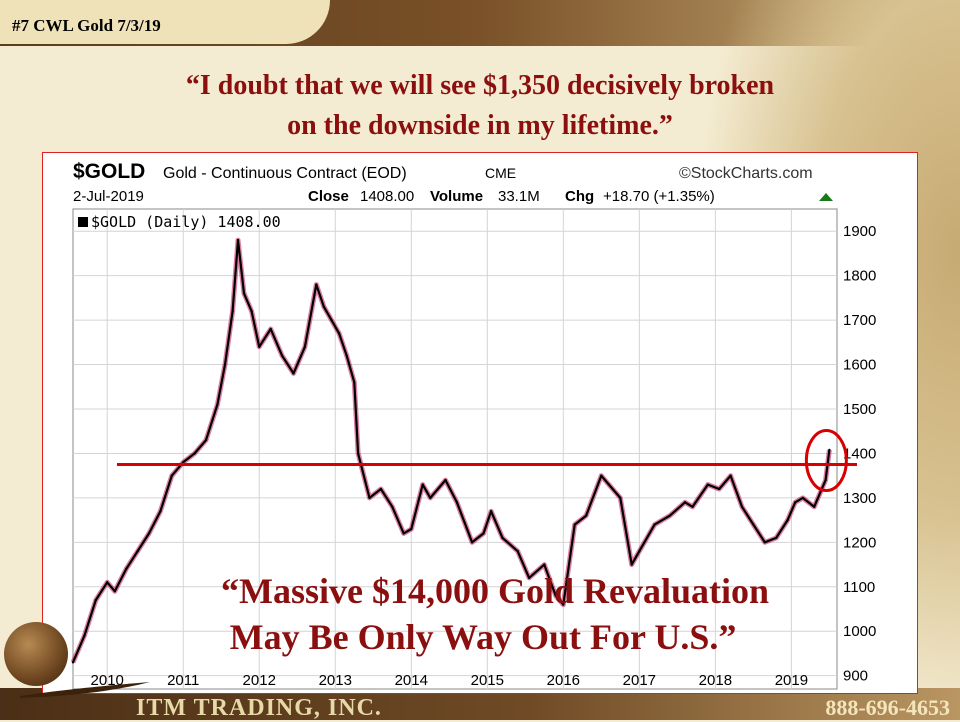  I want to click on overlay-line-2: May Be Only Way Out For U.S.”, so click(483, 637).